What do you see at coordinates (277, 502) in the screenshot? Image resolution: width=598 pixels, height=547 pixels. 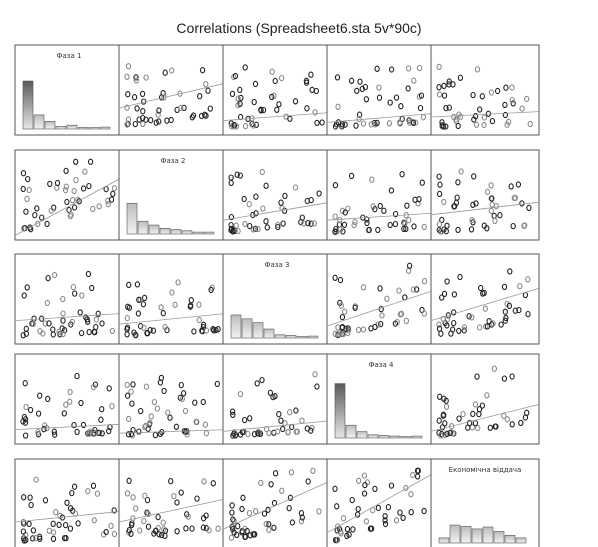 I see `panel-r5-c3` at bounding box center [277, 502].